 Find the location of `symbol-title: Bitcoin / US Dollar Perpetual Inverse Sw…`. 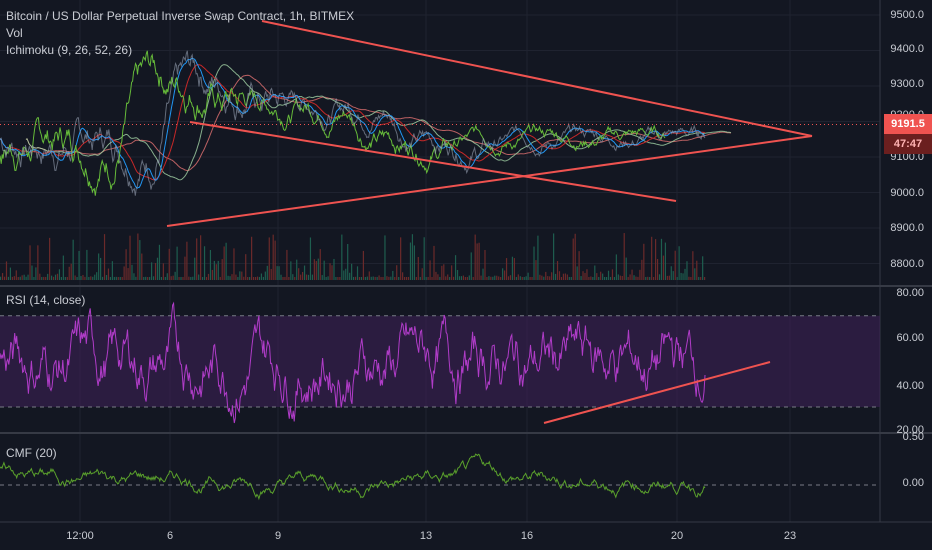

symbol-title: Bitcoin / US Dollar Perpetual Inverse Sw… is located at coordinates (180, 16).